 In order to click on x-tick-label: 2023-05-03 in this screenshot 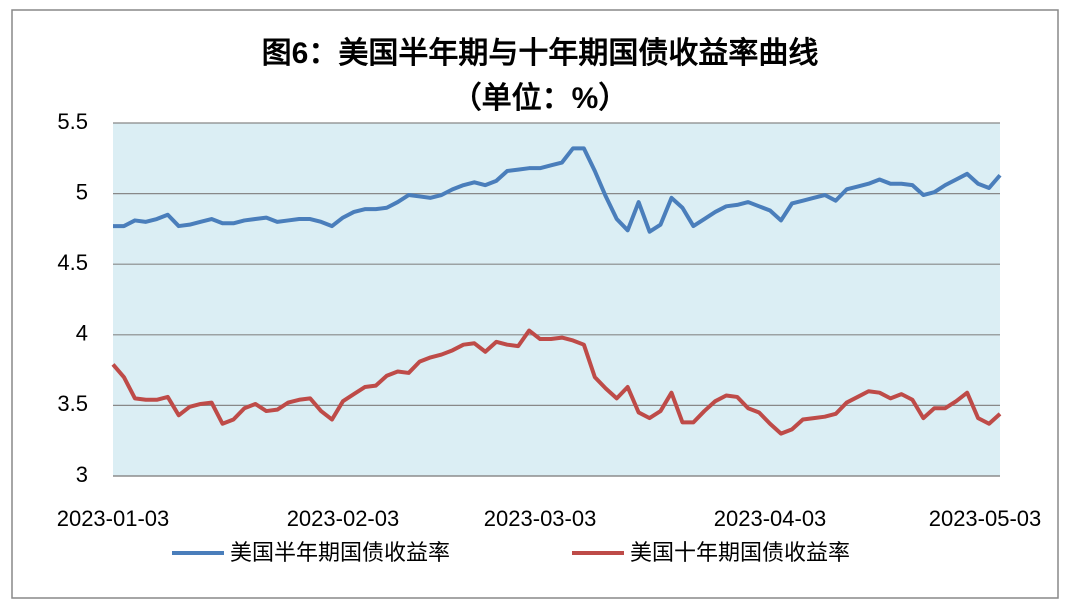, I will do `click(985, 518)`.